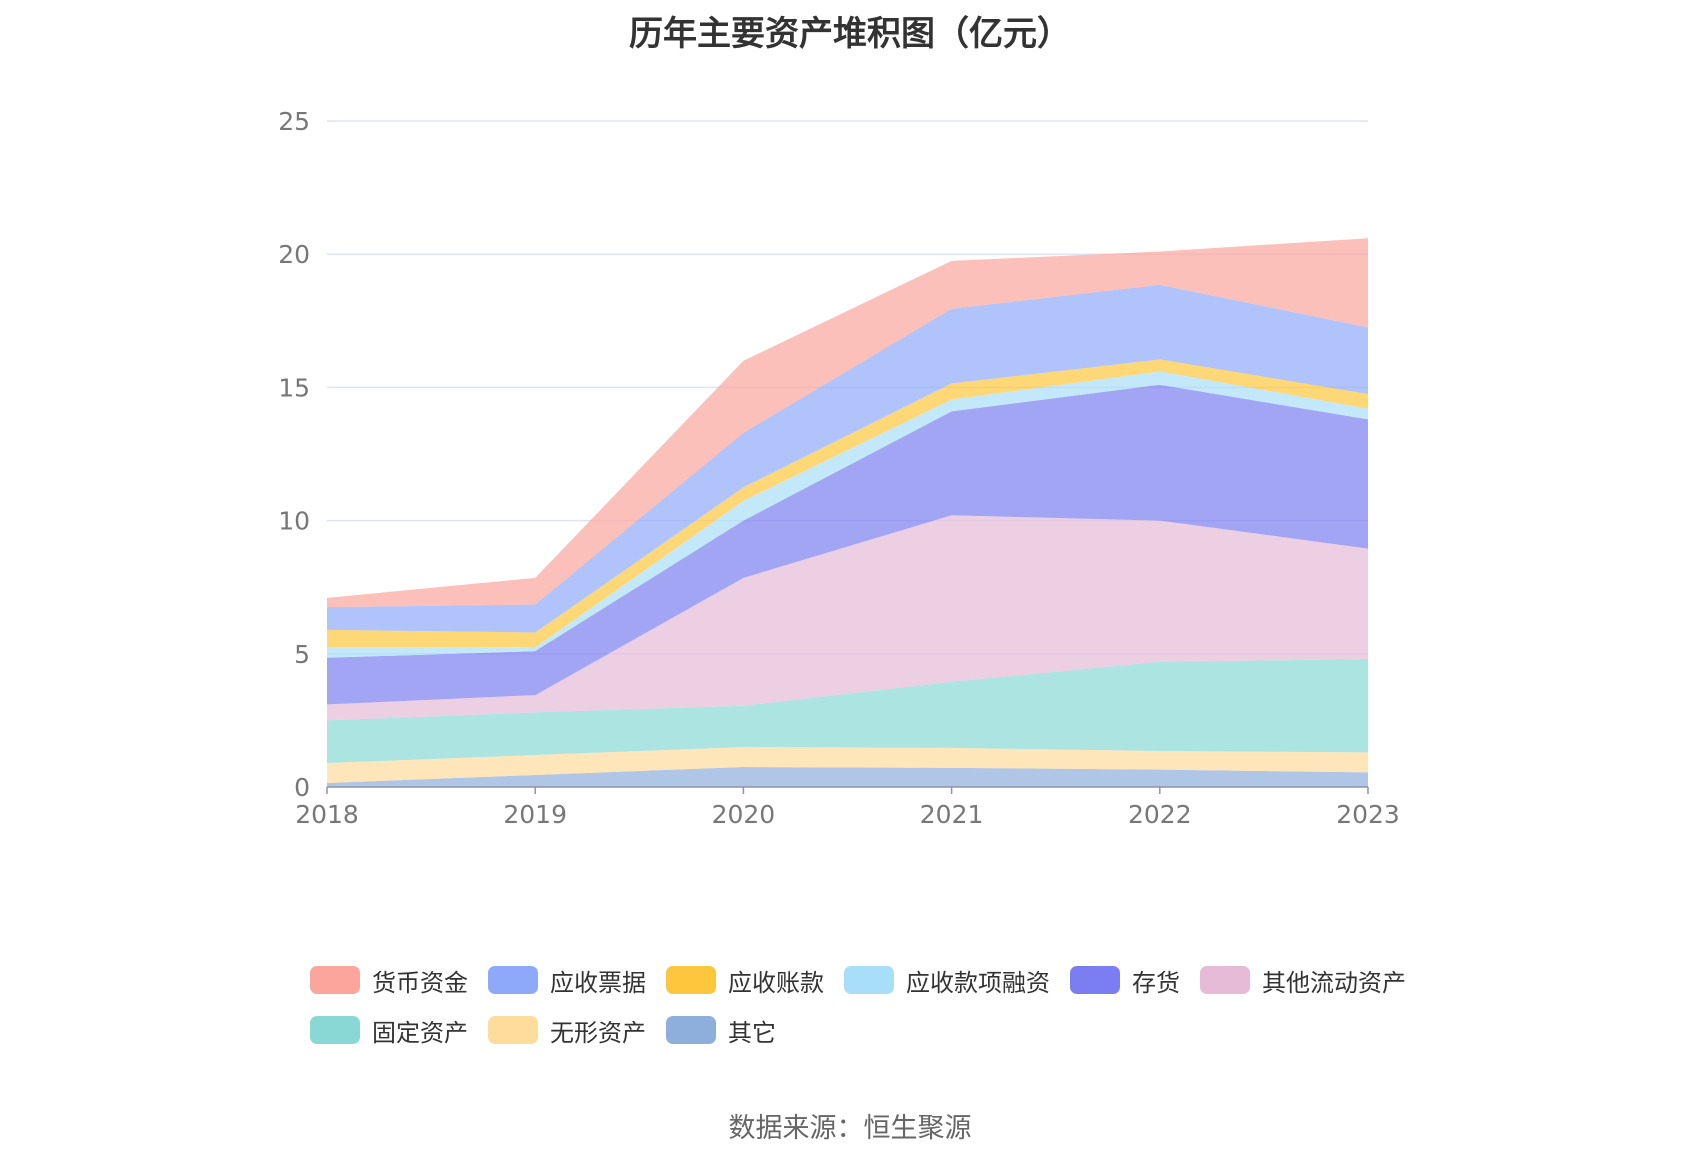 This screenshot has height=1150, width=1700. What do you see at coordinates (302, 654) in the screenshot?
I see `y-tick-label: 5` at bounding box center [302, 654].